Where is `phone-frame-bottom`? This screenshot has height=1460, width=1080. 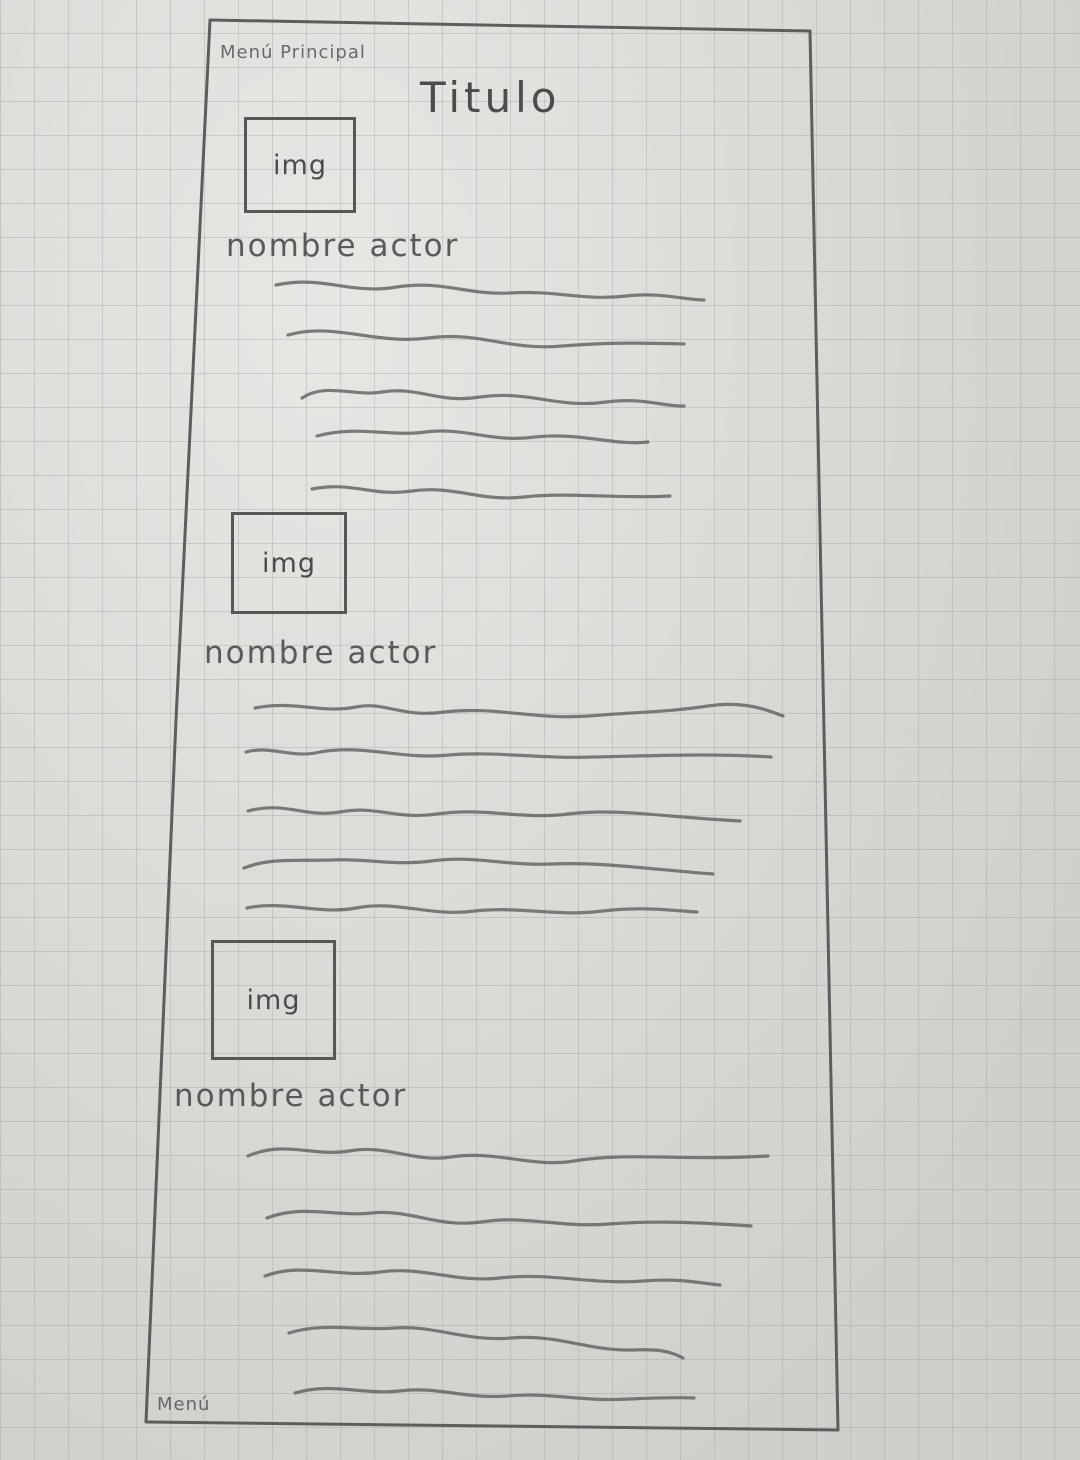
phone-frame-bottom is located at coordinates (493, 1426).